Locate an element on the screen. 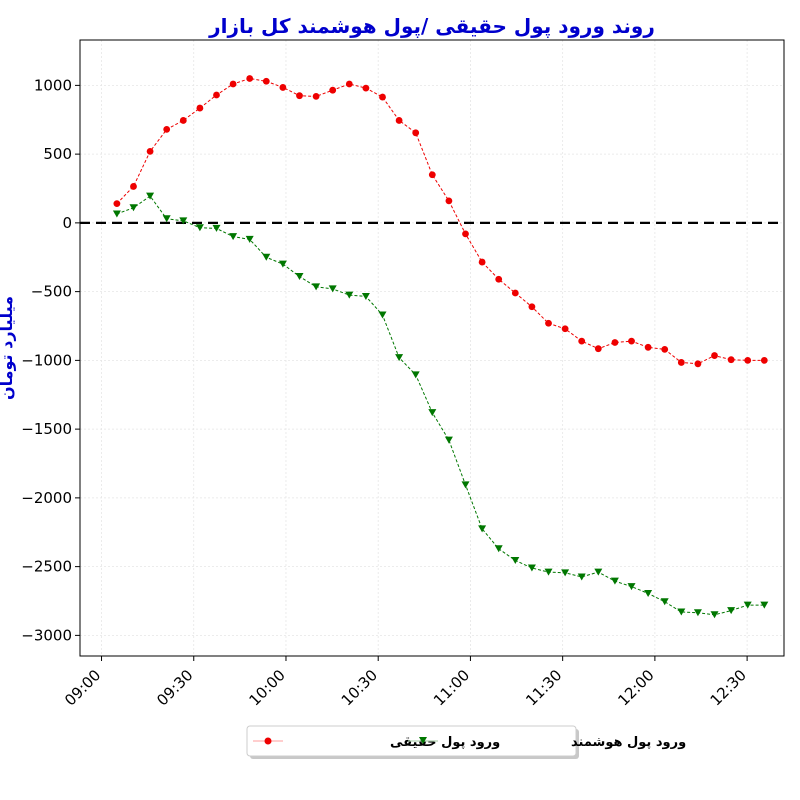 This screenshot has width=800, height=800. legend-label: ورود پول هوشمند is located at coordinates (628, 742).